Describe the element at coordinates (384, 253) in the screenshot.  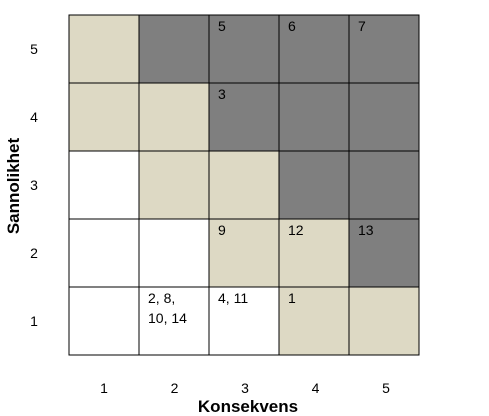
I see `matrix-cell: 13` at that location.